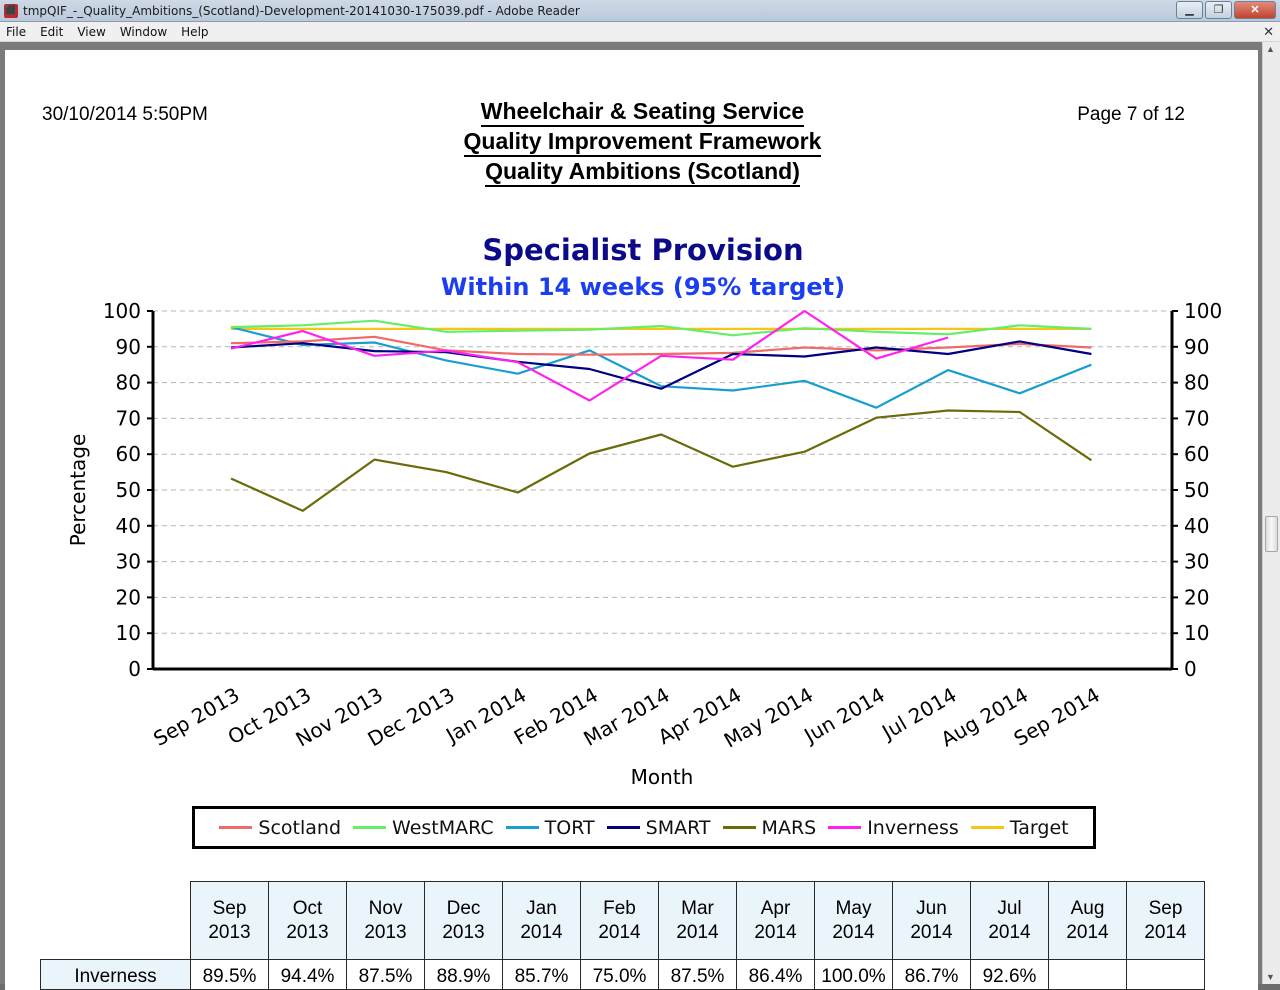 The image size is (1280, 990). I want to click on table-column-header: Feb 2014, so click(619, 920).